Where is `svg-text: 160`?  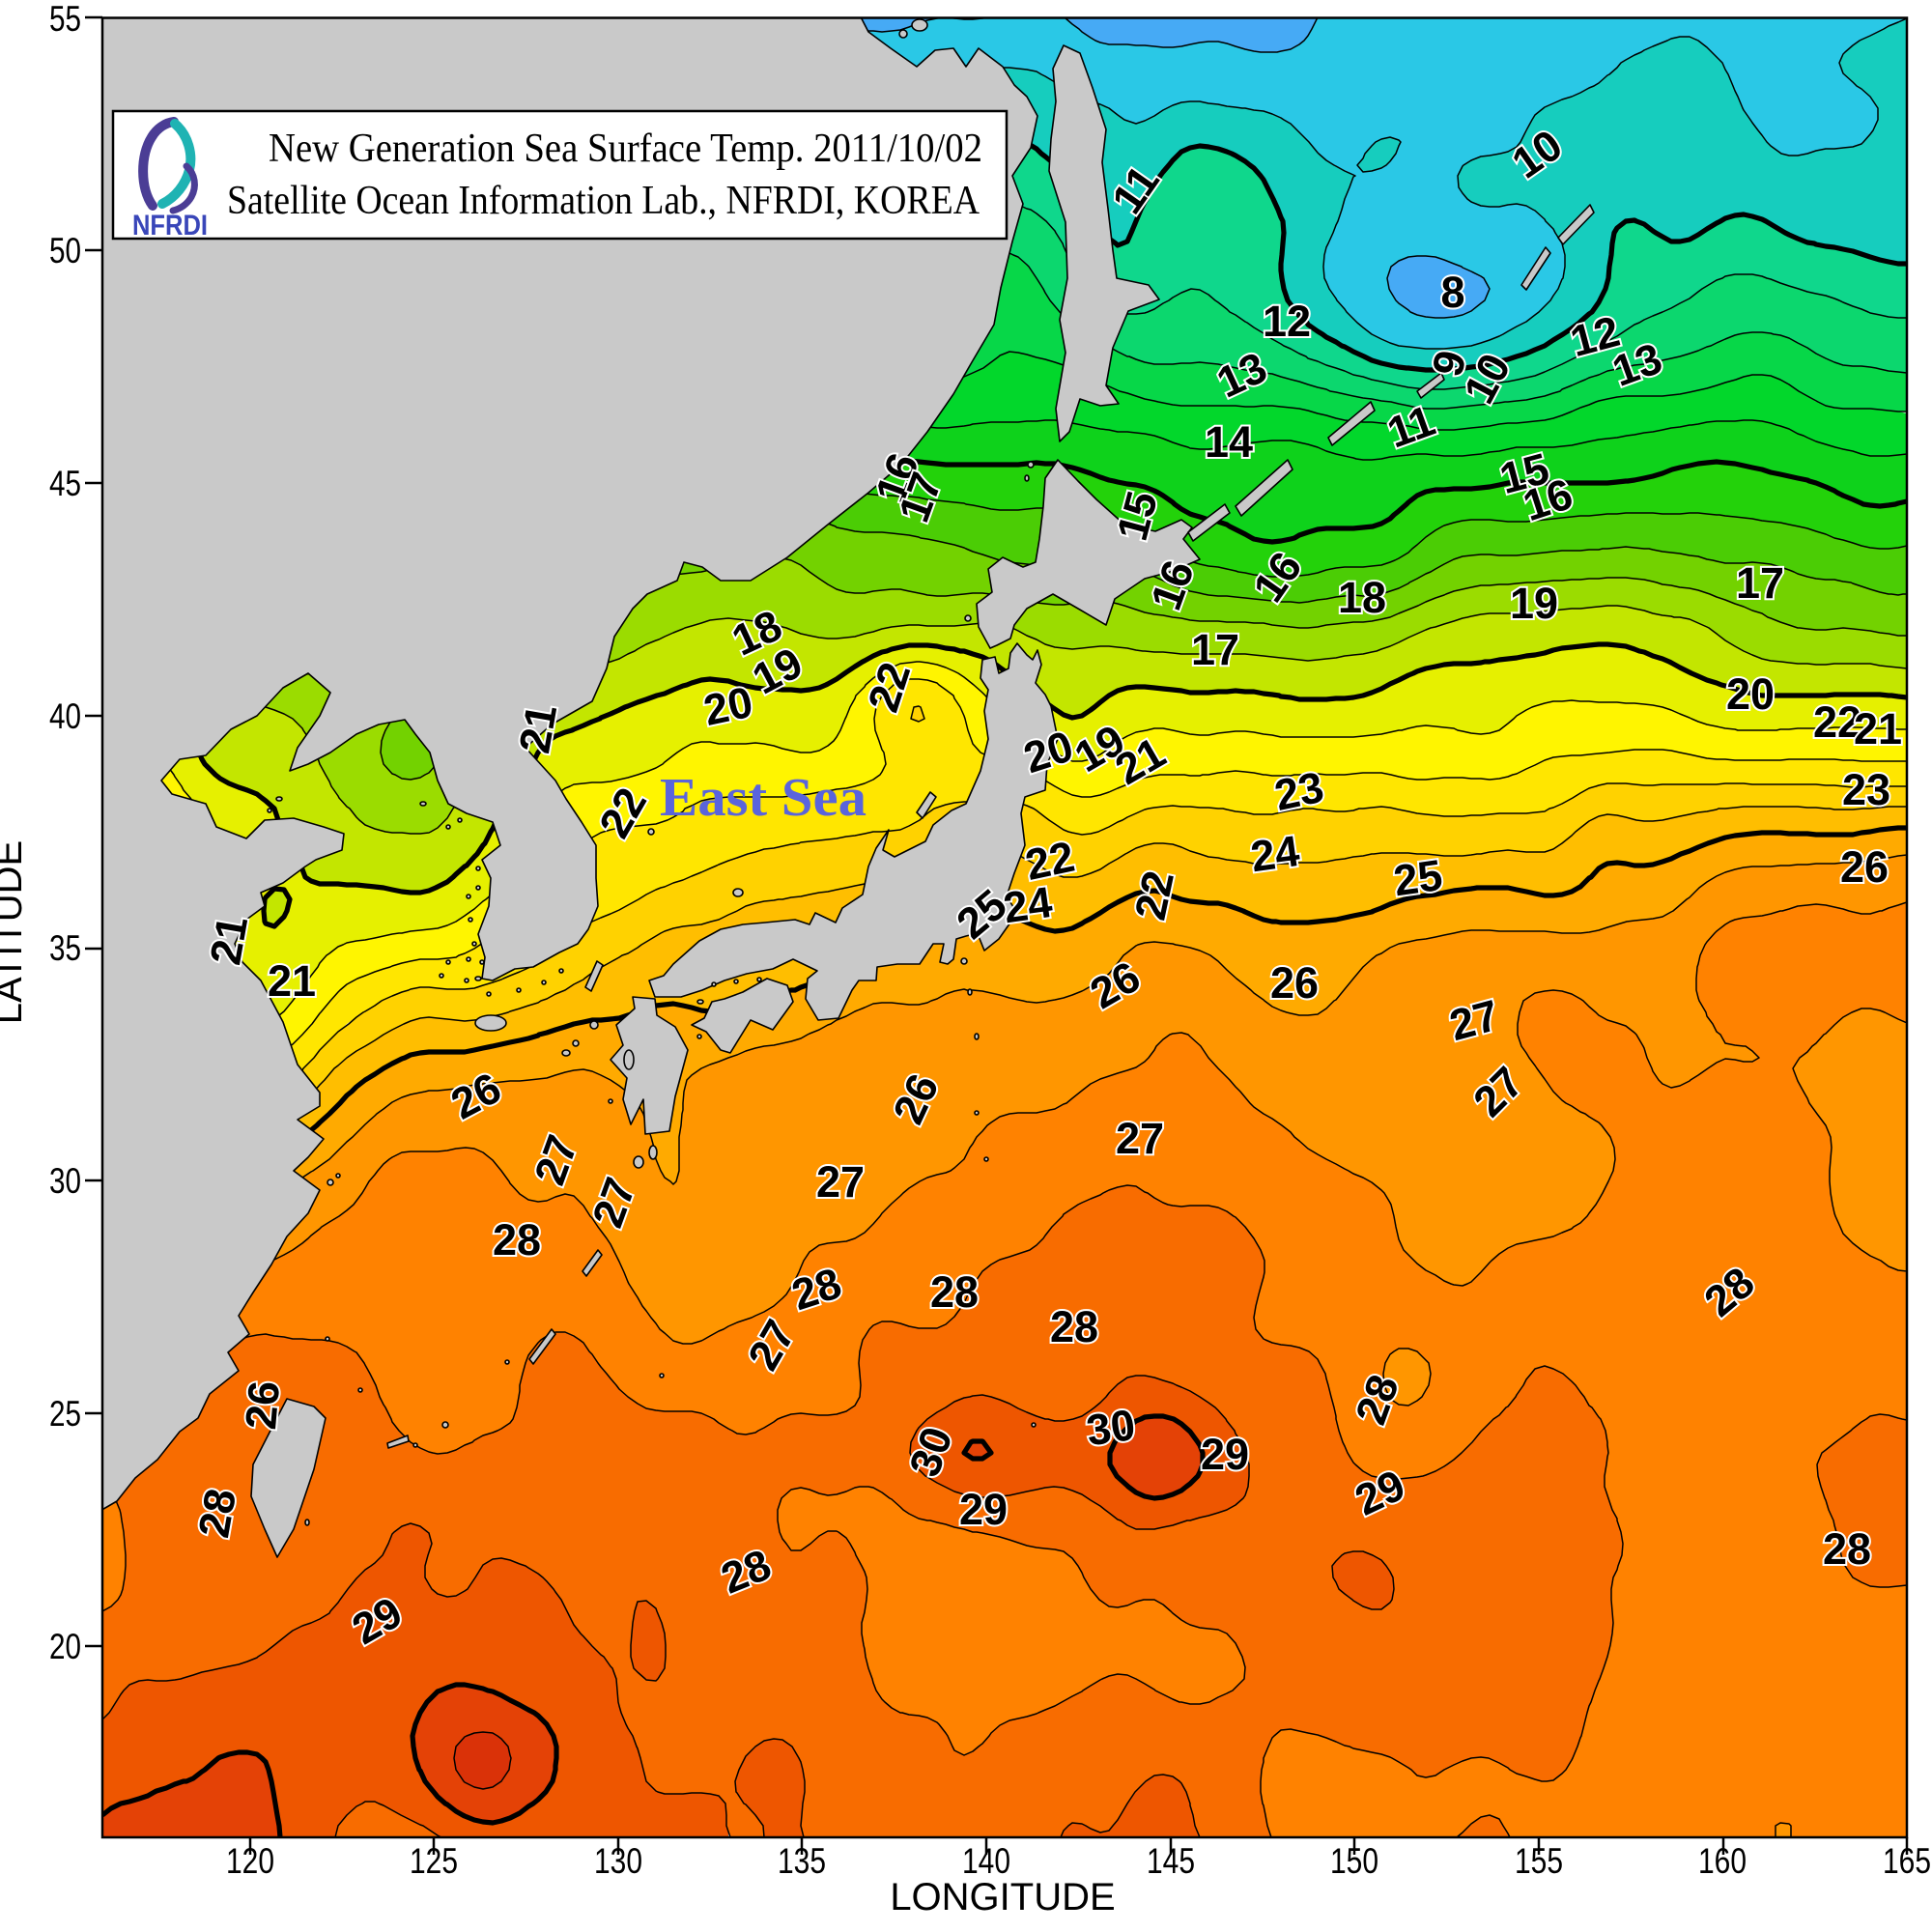
svg-text: 160 is located at coordinates (1722, 1861).